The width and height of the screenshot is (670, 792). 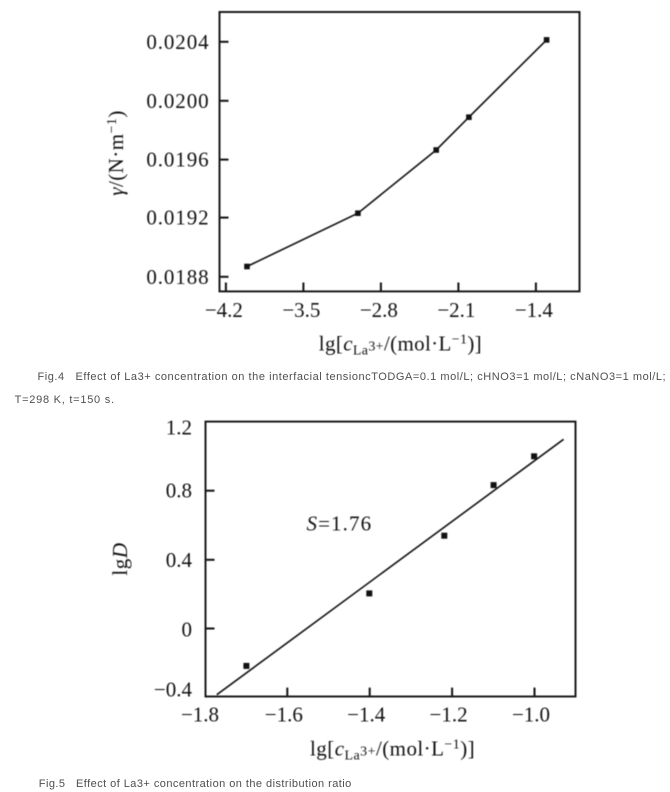 I want to click on svg-text: γ/(N·m−1), so click(x=116, y=153).